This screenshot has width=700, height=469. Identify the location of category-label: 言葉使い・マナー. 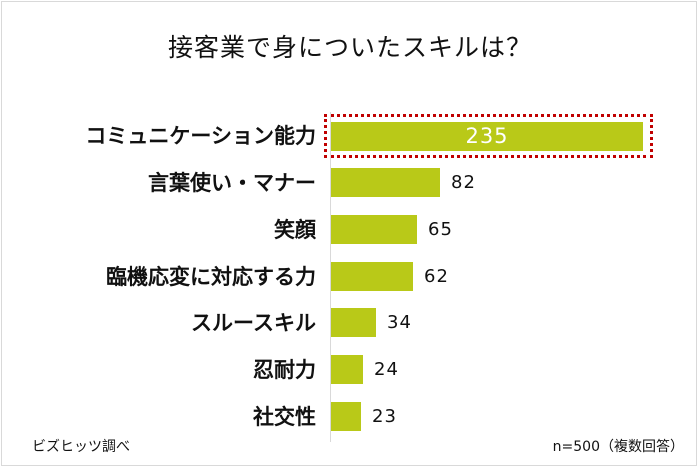
(232, 183).